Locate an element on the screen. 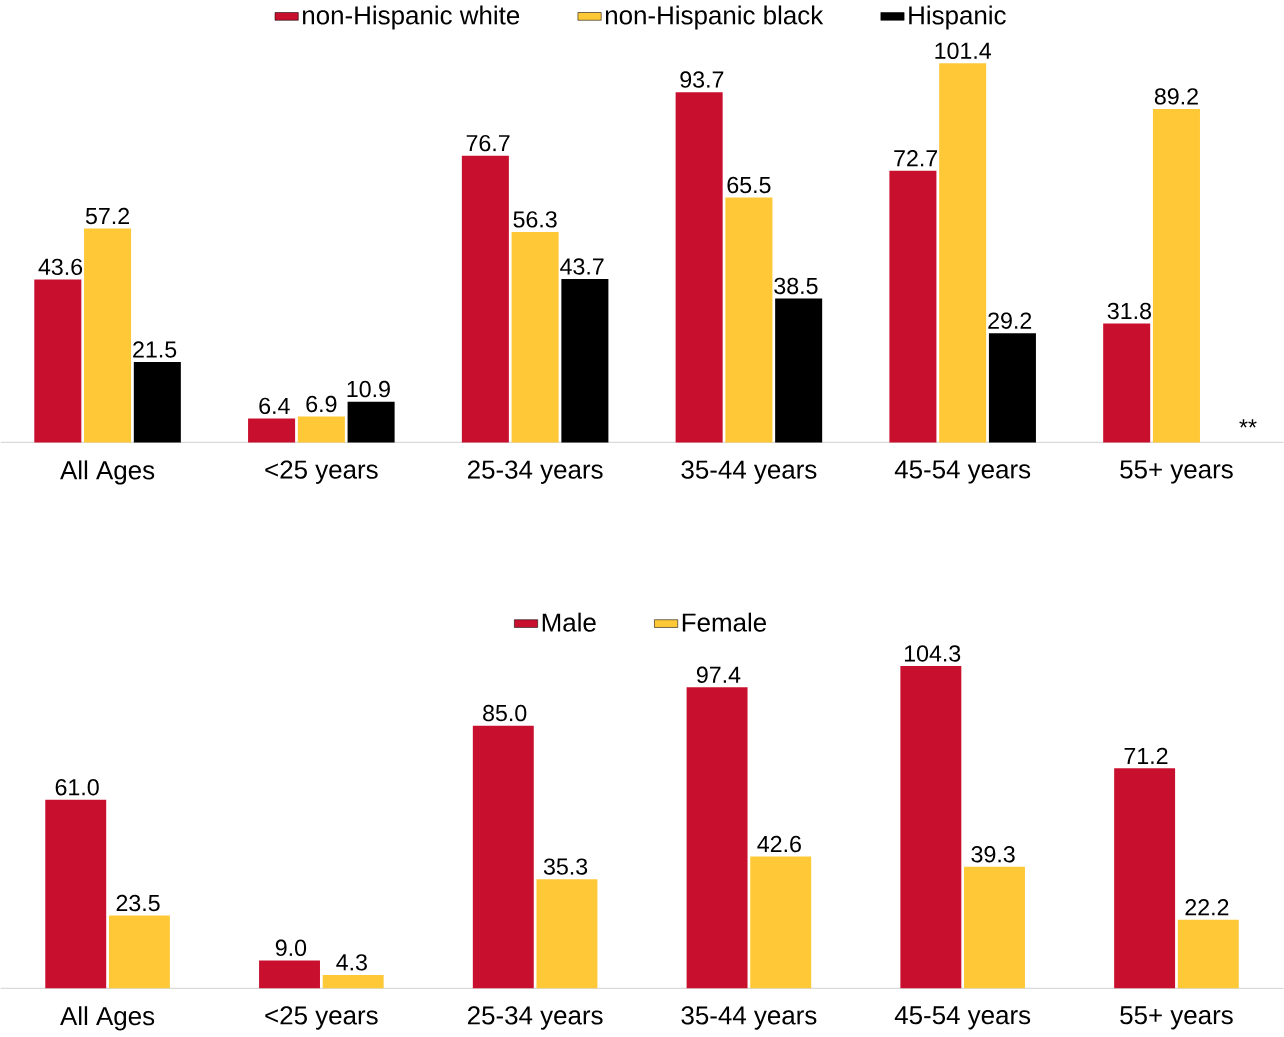  data-label: 29.2 is located at coordinates (1010, 320).